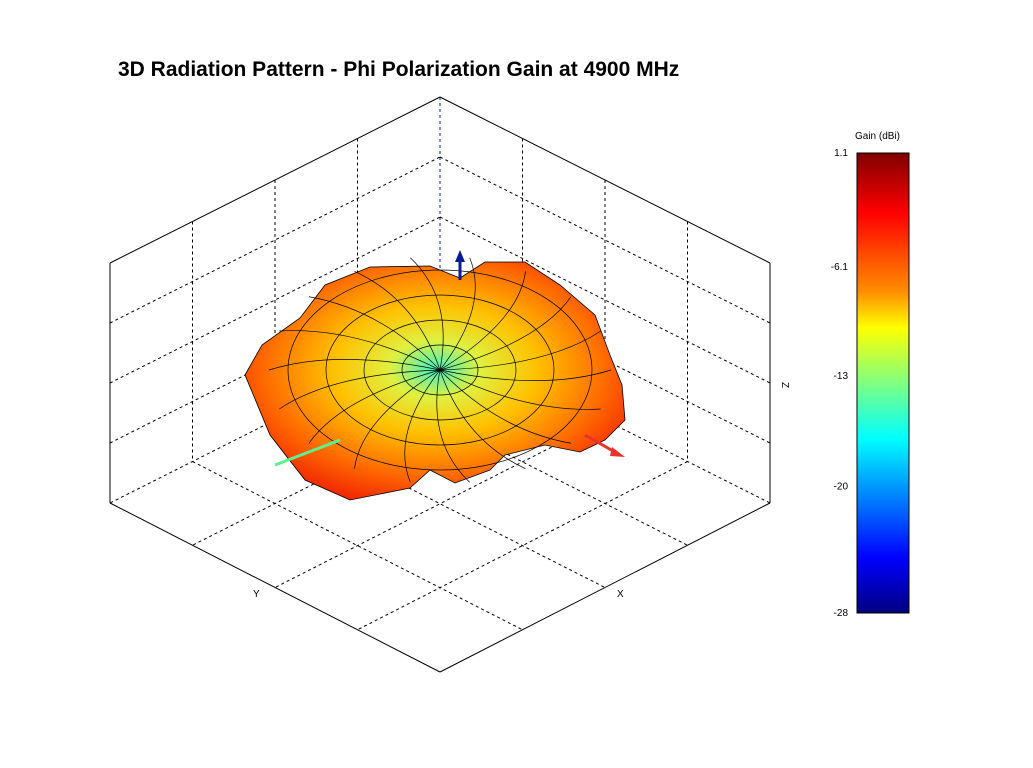 Image resolution: width=1033 pixels, height=768 pixels. I want to click on colorbar: Gain (dBi) 1.1 -6.1 -13 -20 -28, so click(870, 375).